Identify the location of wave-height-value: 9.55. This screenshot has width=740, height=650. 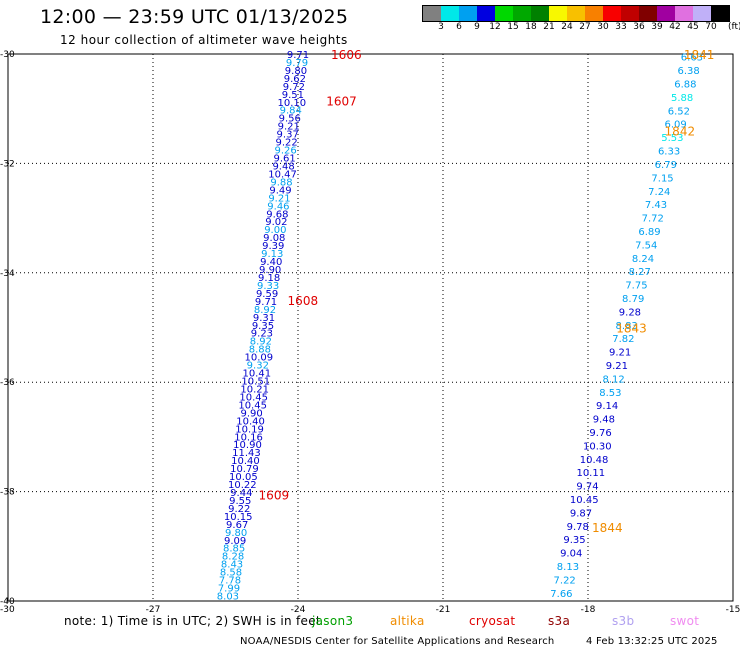
(240, 501).